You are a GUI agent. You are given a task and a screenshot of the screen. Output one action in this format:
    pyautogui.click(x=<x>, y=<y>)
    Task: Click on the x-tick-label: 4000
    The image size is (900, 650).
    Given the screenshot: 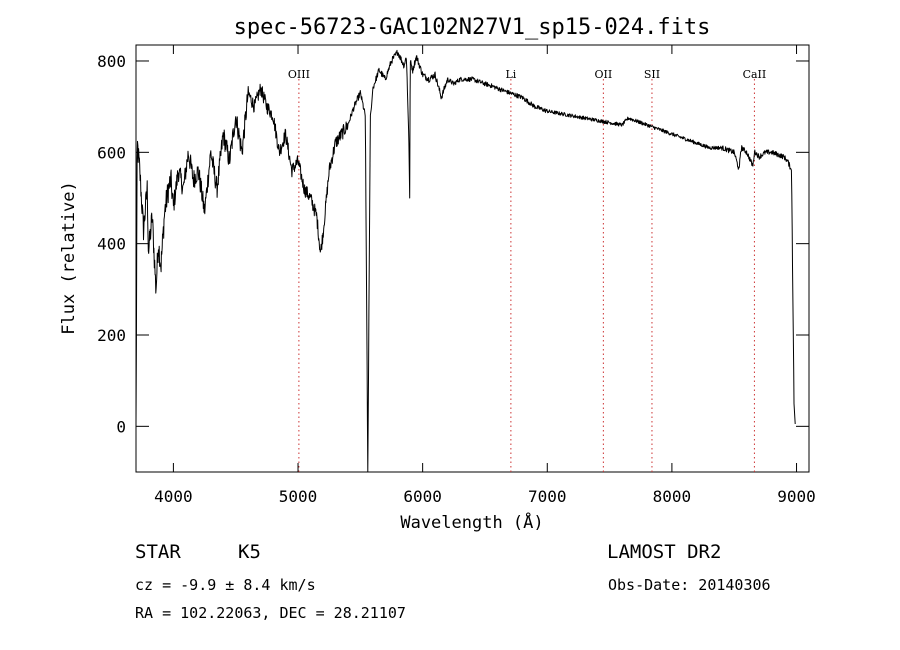 What is the action you would take?
    pyautogui.click(x=173, y=496)
    